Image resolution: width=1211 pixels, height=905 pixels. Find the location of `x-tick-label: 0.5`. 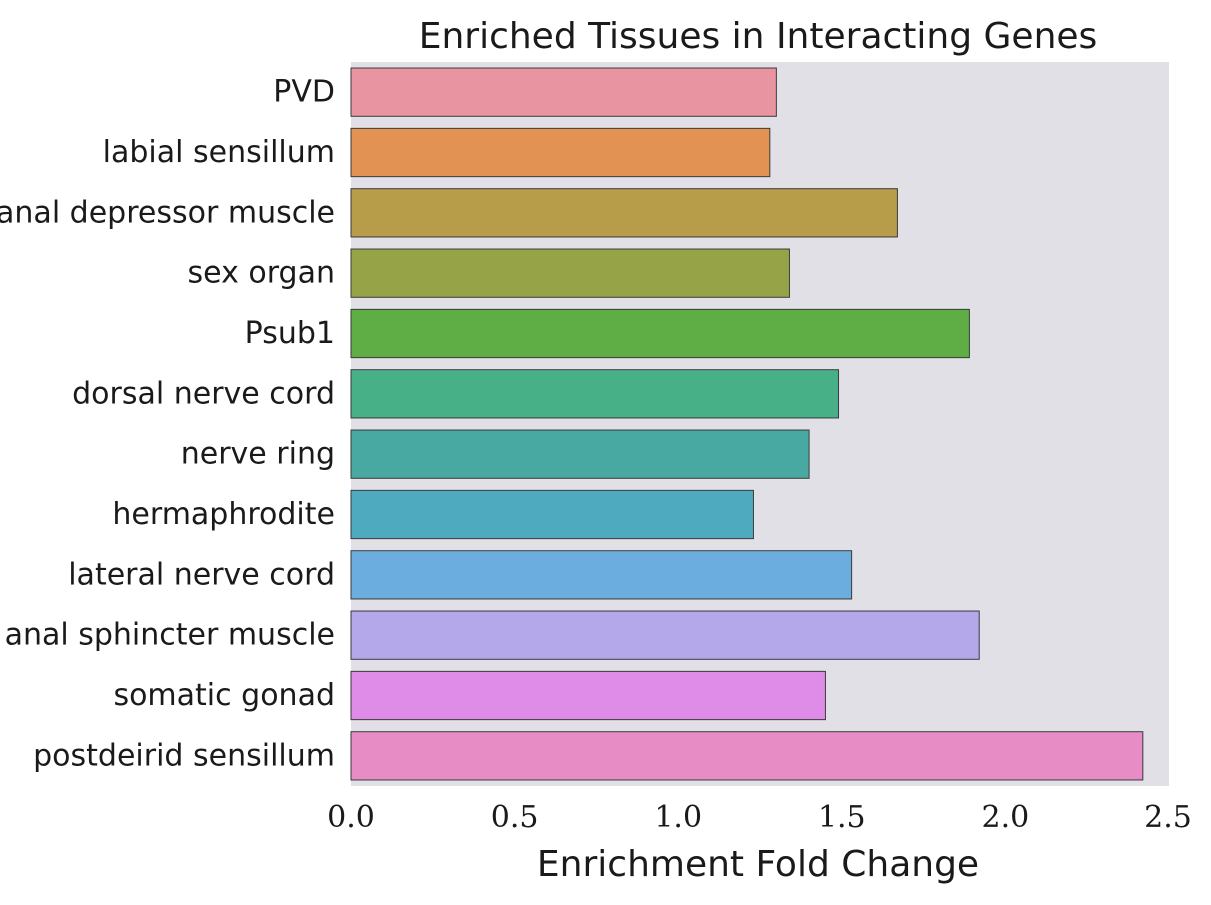

x-tick-label: 0.5 is located at coordinates (515, 817).